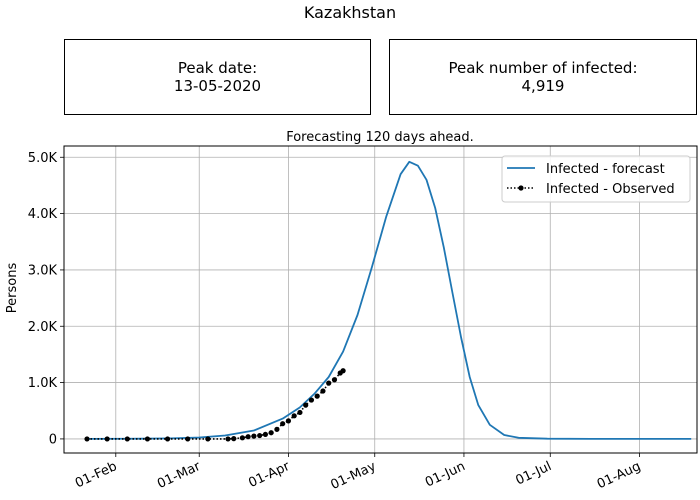 The height and width of the screenshot is (500, 700). What do you see at coordinates (43, 327) in the screenshot?
I see `y-tick-label: 2.0K` at bounding box center [43, 327].